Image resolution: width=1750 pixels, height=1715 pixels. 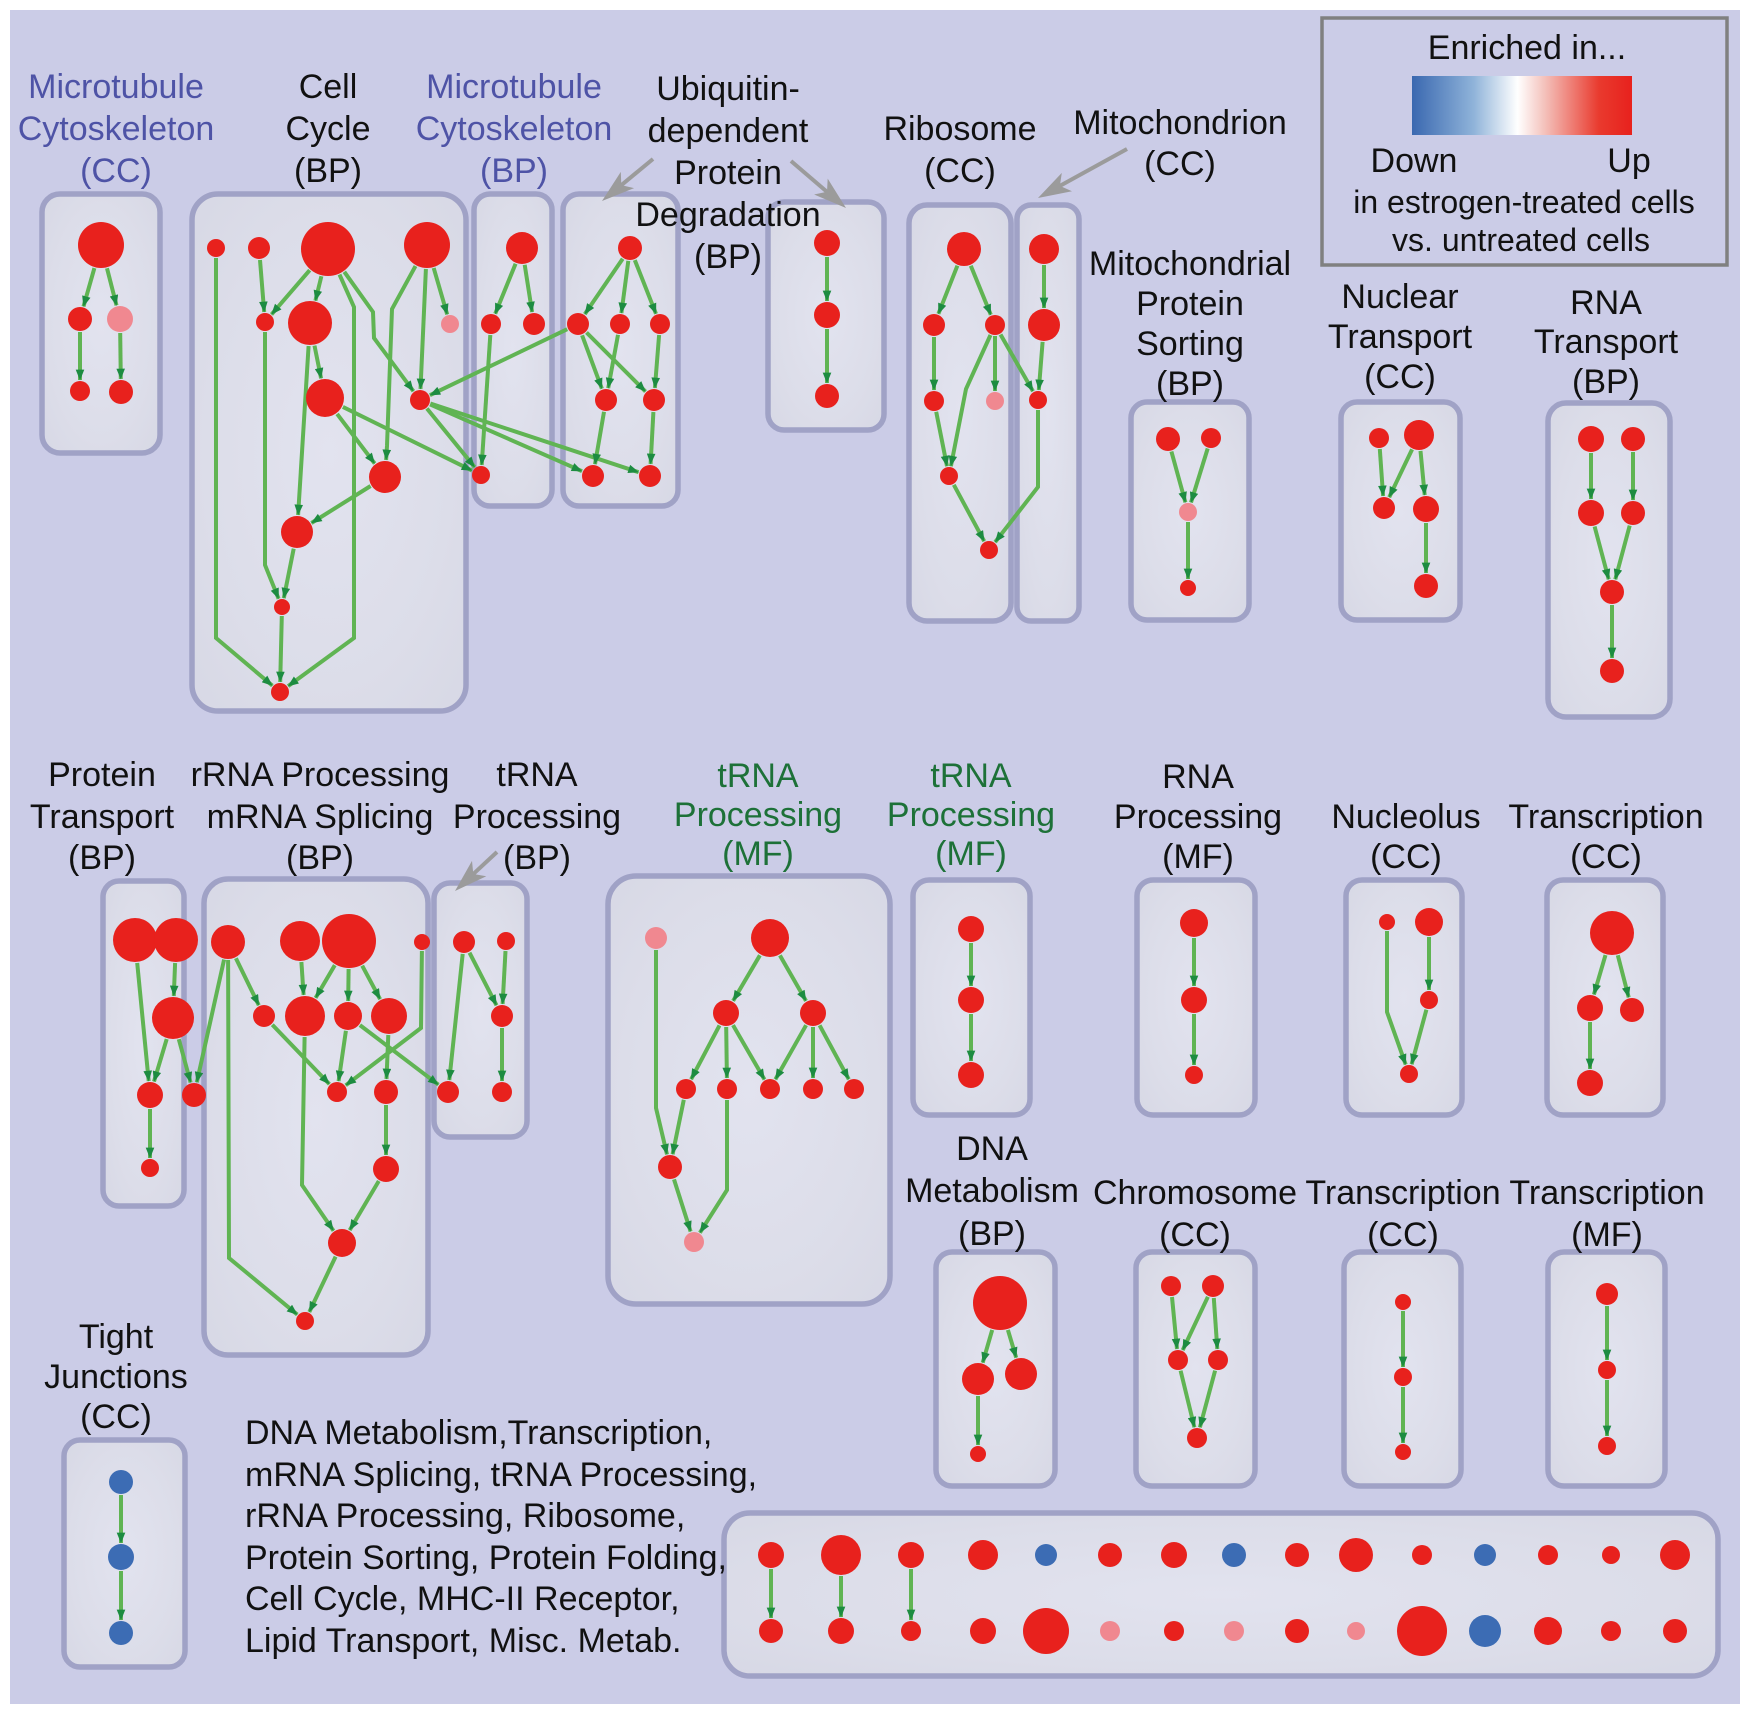 I want to click on svg-text: vs. untreated cells, so click(x=1521, y=240).